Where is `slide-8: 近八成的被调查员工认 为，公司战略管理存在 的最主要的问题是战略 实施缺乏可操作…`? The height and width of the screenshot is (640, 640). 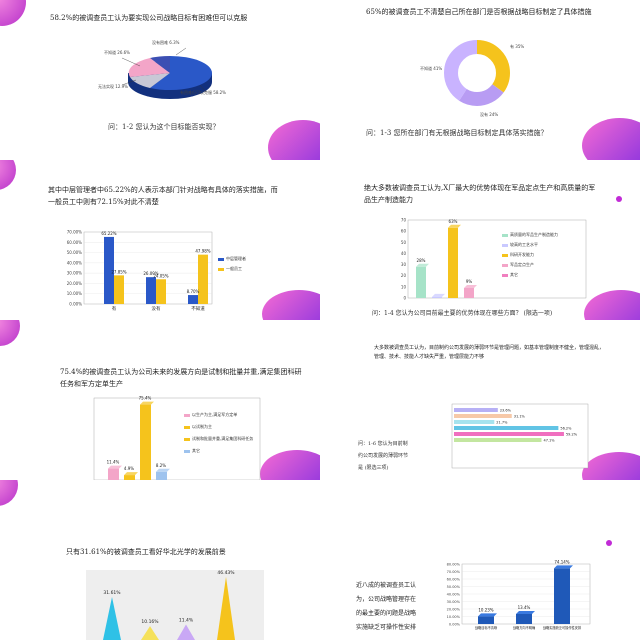 slide-8: 近八成的被调查员工认 为，公司战略管理存在 的最主要的问题是战略 实施缺乏可操作… is located at coordinates (480, 560).